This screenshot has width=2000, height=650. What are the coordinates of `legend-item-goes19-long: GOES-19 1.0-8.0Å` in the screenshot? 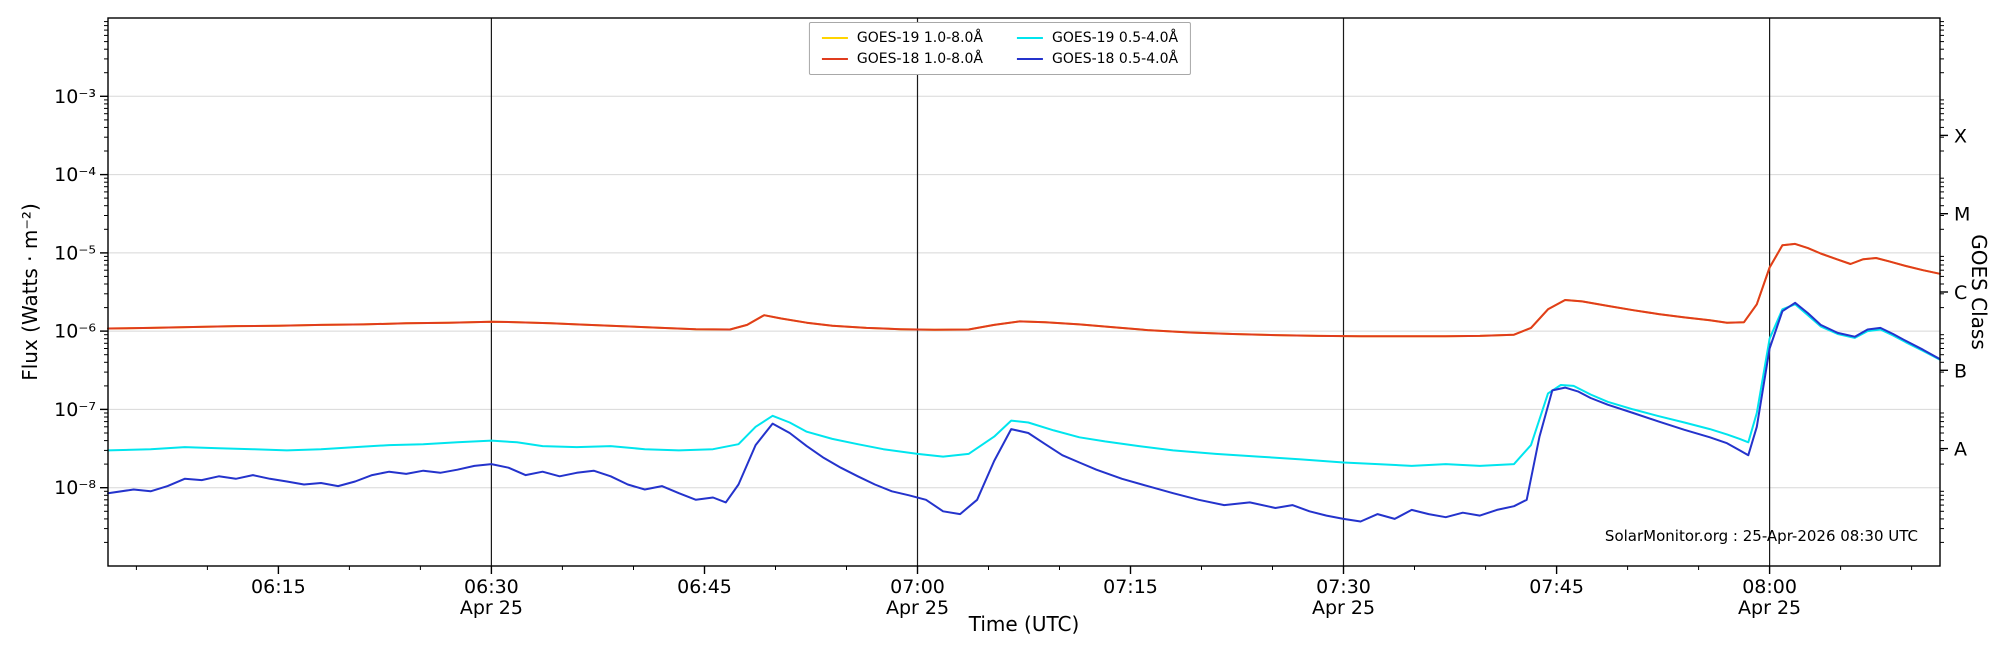 It's located at (902, 38).